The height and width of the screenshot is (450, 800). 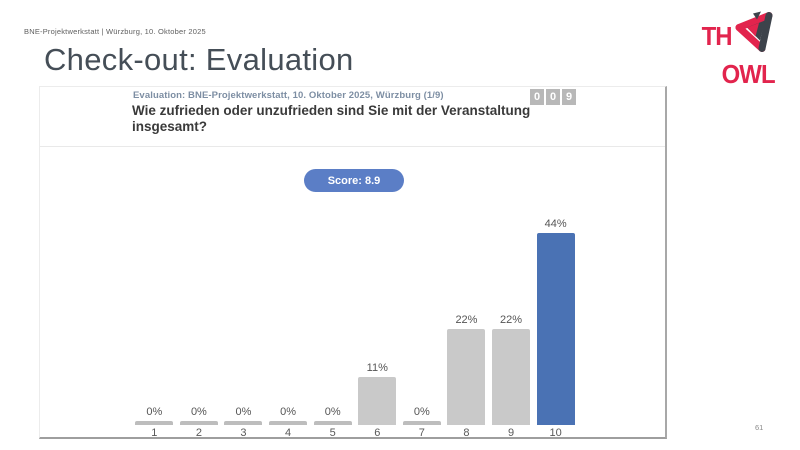 What do you see at coordinates (555, 433) in the screenshot?
I see `category-label: 10` at bounding box center [555, 433].